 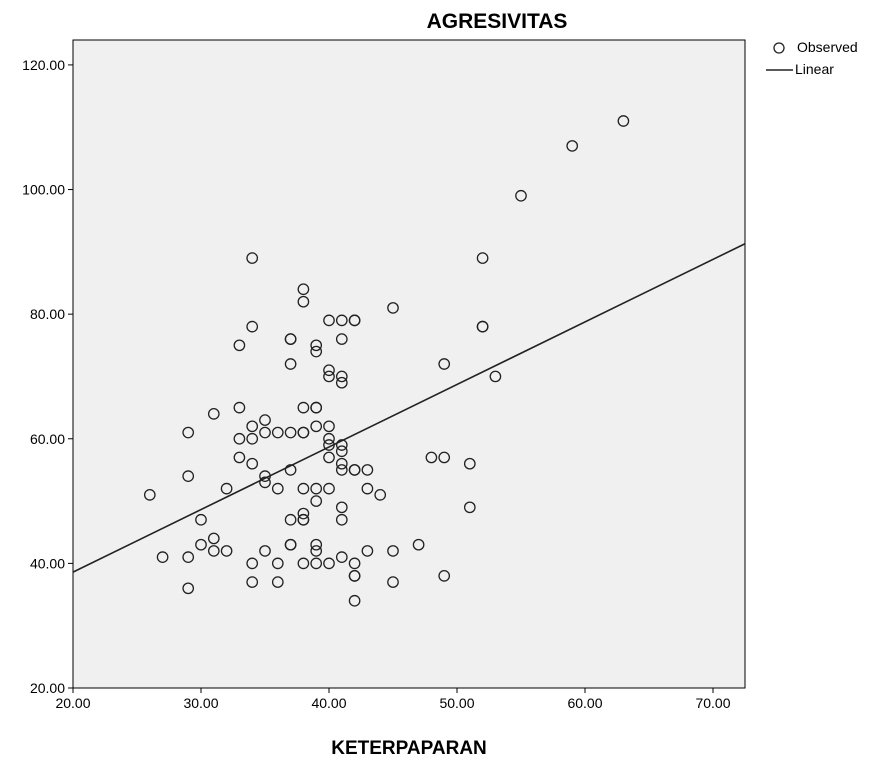 What do you see at coordinates (43, 65) in the screenshot?
I see `y-tick-label: 120.00` at bounding box center [43, 65].